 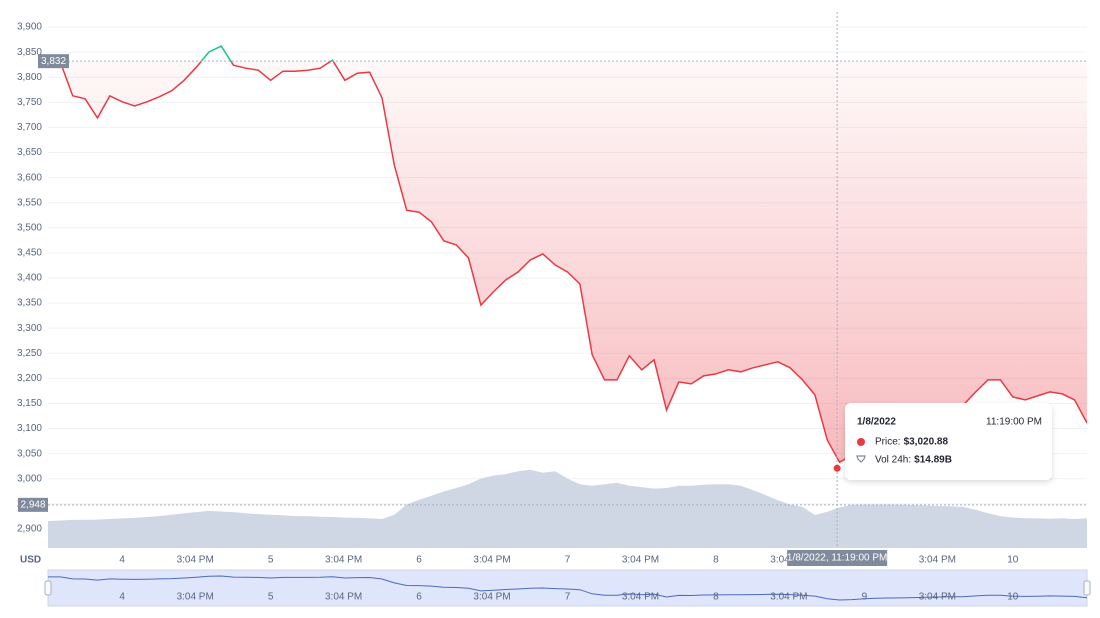 What do you see at coordinates (29, 303) in the screenshot?
I see `y-tick-label: 3,350` at bounding box center [29, 303].